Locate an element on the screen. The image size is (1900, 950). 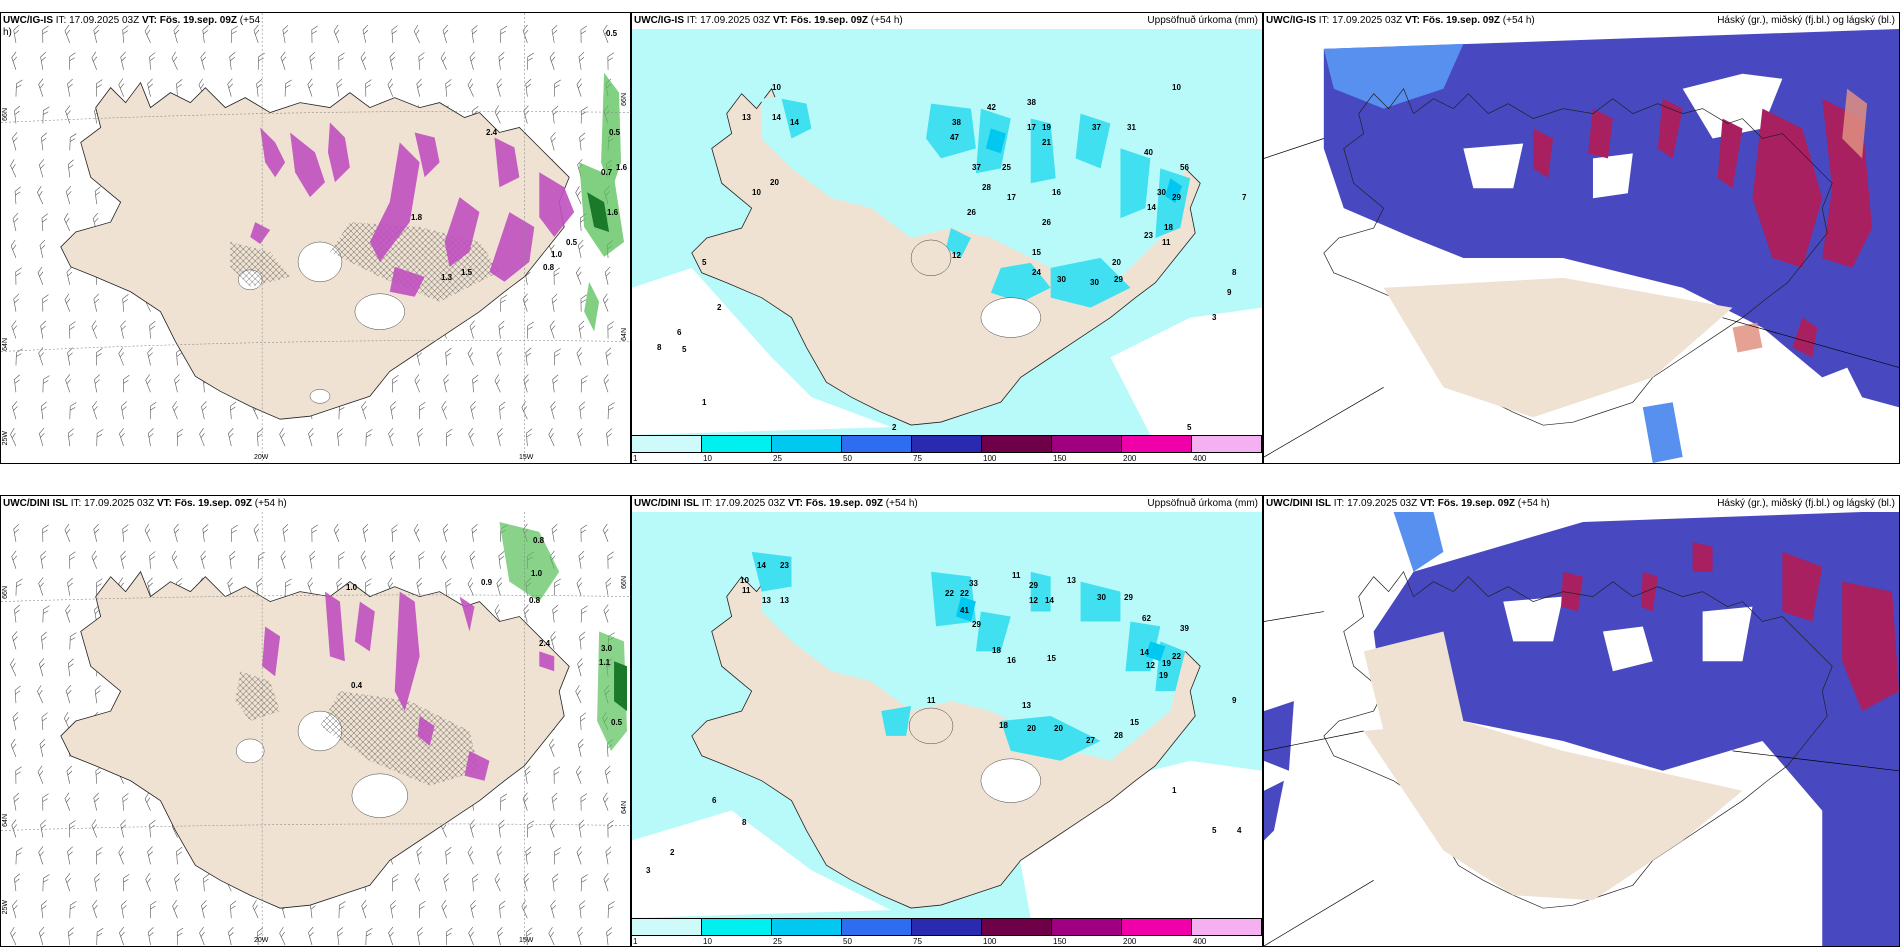
value-label: 15 is located at coordinates (1036, 252).